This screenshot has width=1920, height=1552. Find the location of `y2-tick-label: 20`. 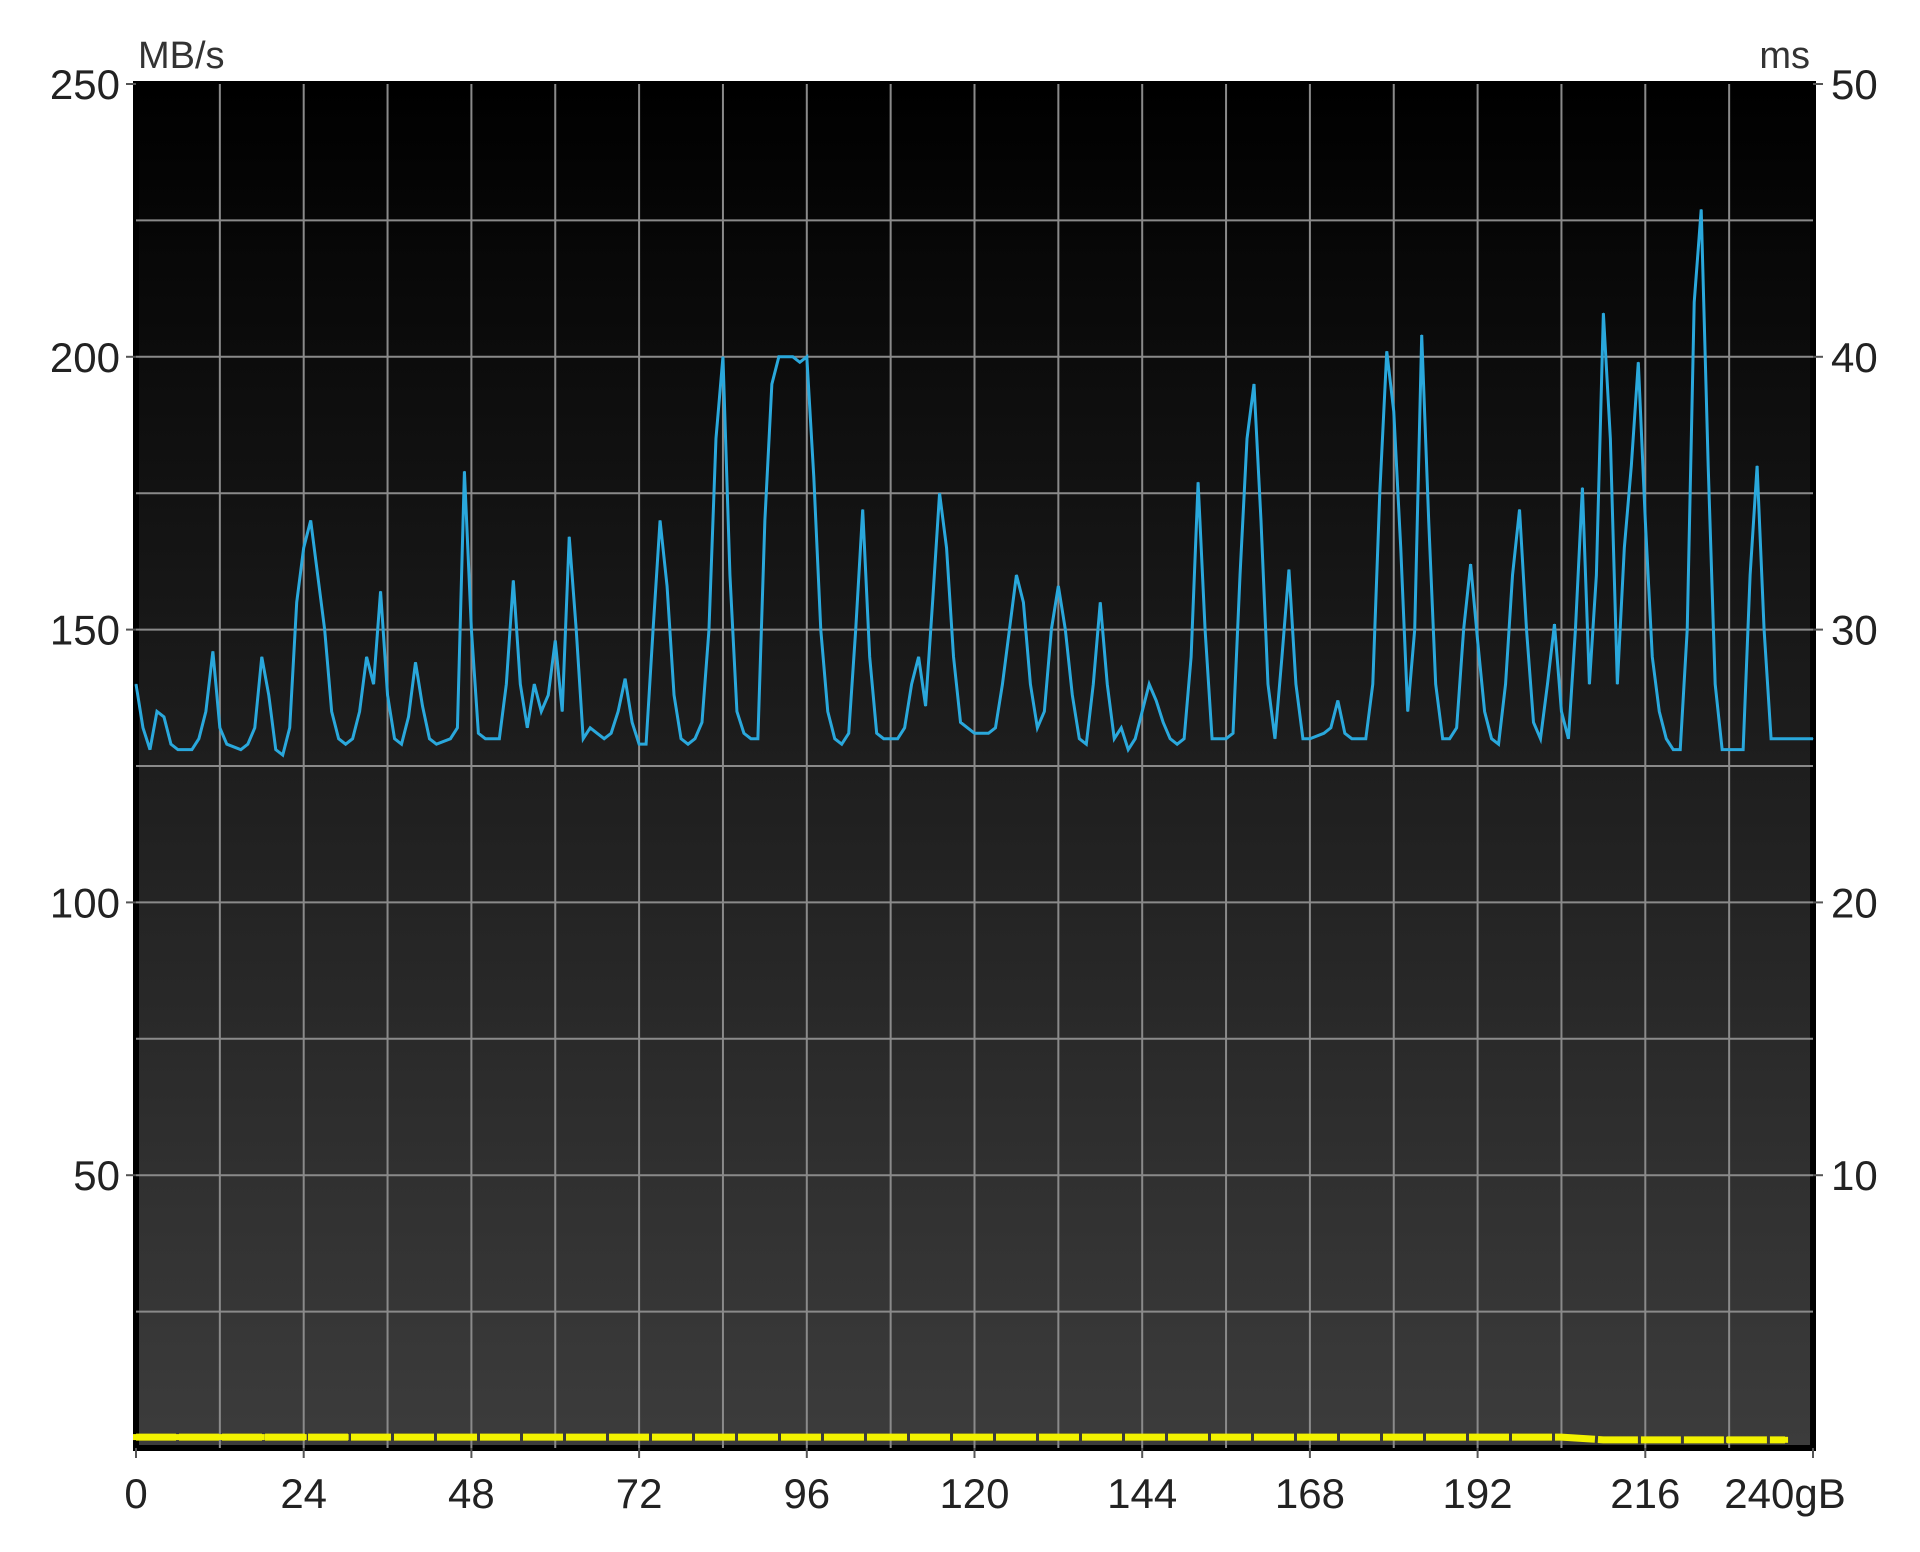

y2-tick-label: 20 is located at coordinates (1854, 902).